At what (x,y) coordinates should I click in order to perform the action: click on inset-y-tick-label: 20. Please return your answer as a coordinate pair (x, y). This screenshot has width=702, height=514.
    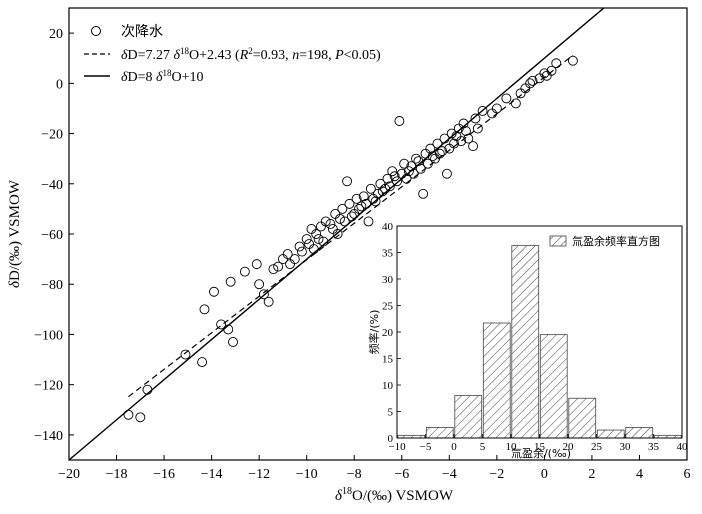
    Looking at the image, I should click on (388, 333).